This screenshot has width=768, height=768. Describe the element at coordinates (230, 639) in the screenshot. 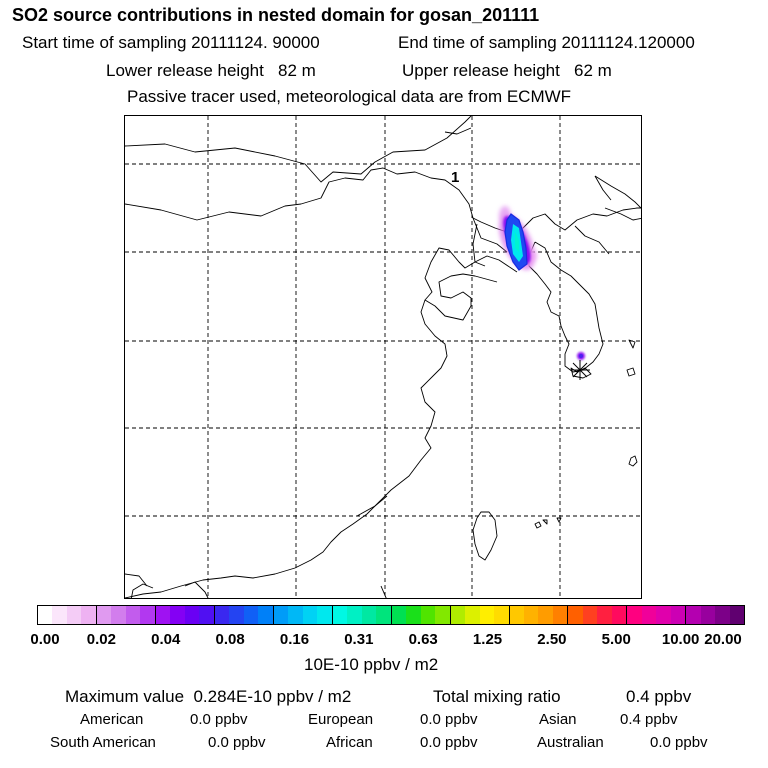

I see `colorbar-tick-label: 0.08` at that location.